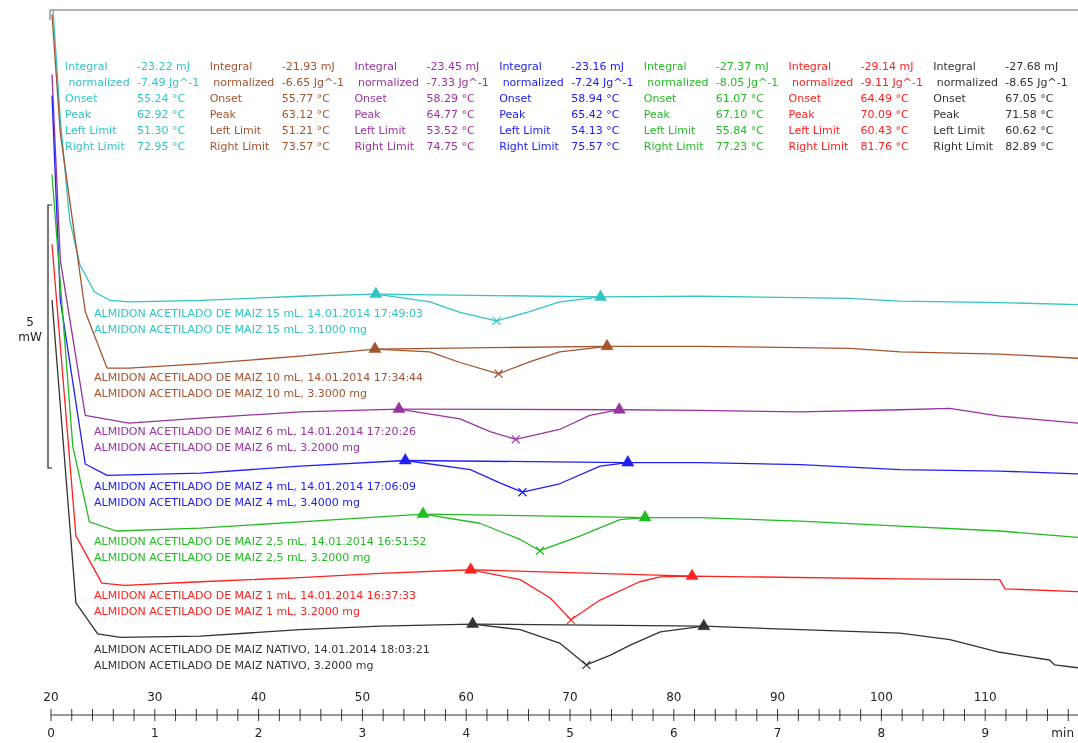 The image size is (1078, 743). What do you see at coordinates (362, 733) in the screenshot?
I see `x-tick-label: 3` at bounding box center [362, 733].